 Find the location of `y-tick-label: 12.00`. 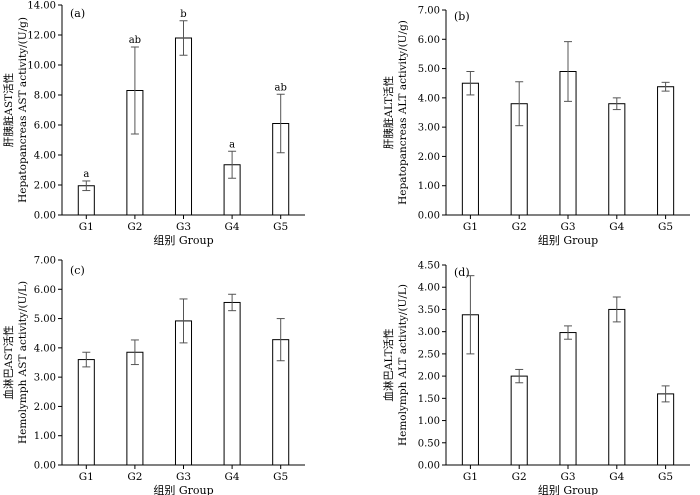

y-tick-label: 12.00 is located at coordinates (41, 36).